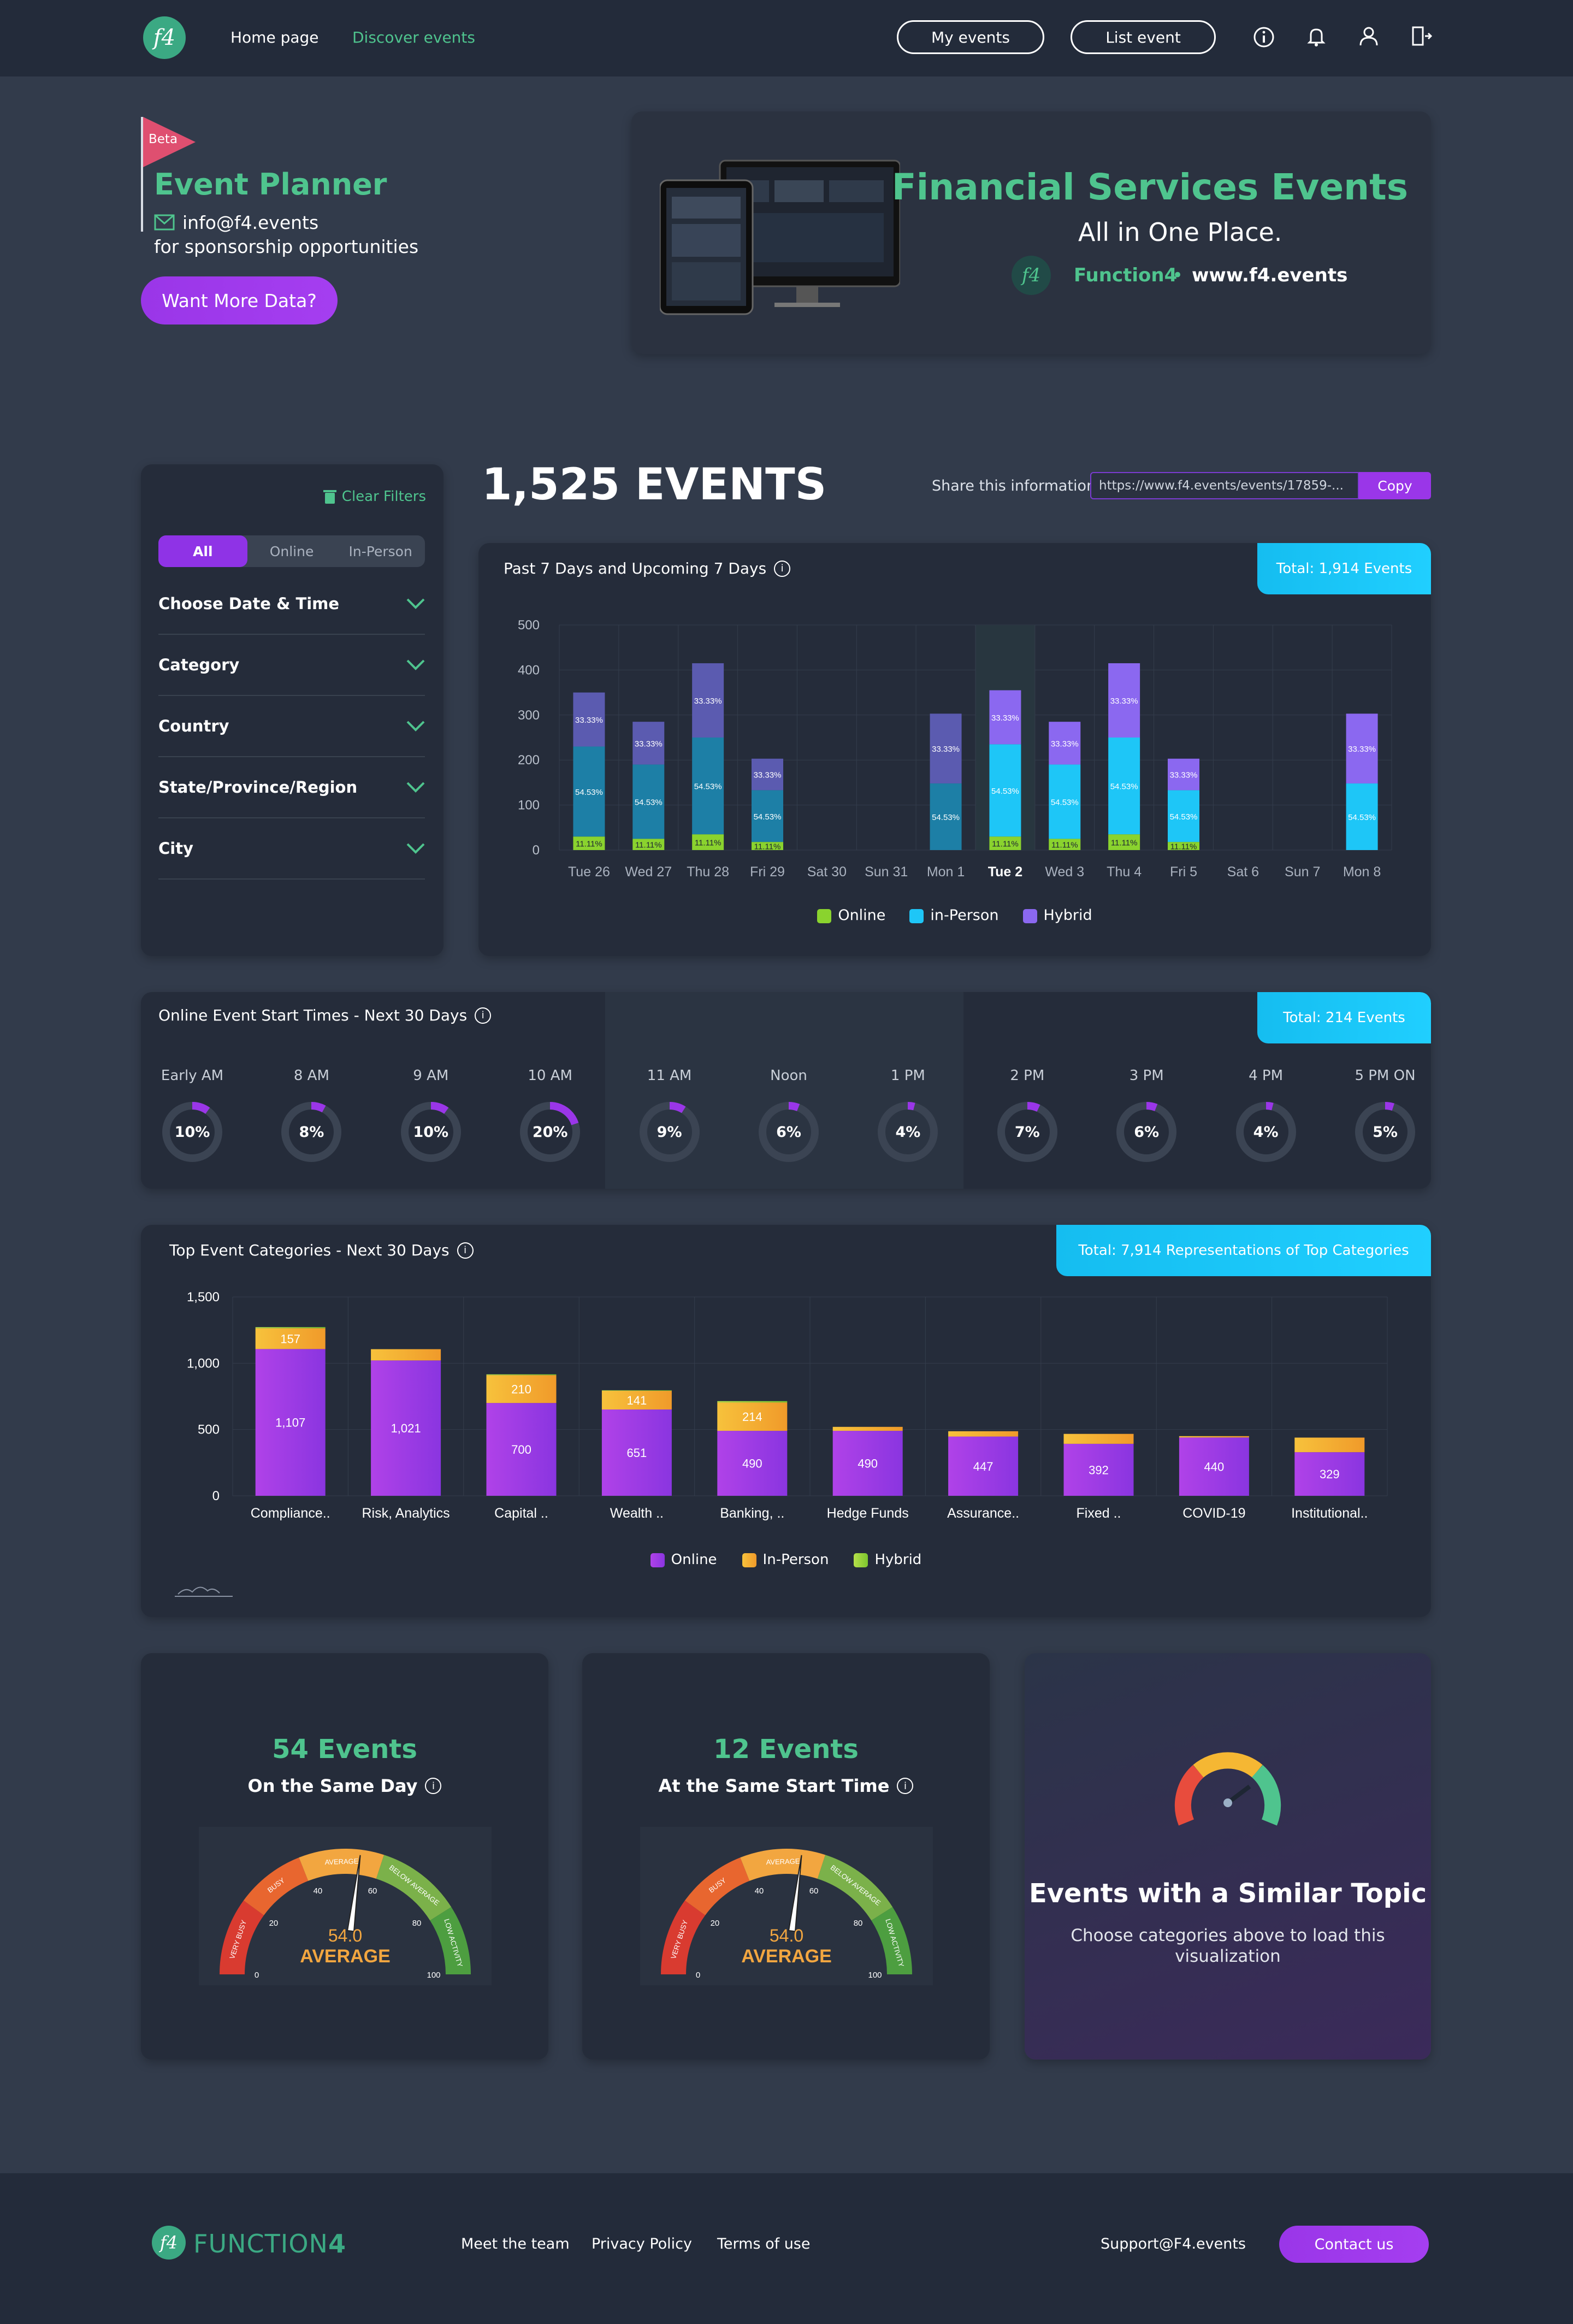  What do you see at coordinates (309, 1250) in the screenshot?
I see `categories-title-text: Top Event Categories - Next 30 Days` at bounding box center [309, 1250].